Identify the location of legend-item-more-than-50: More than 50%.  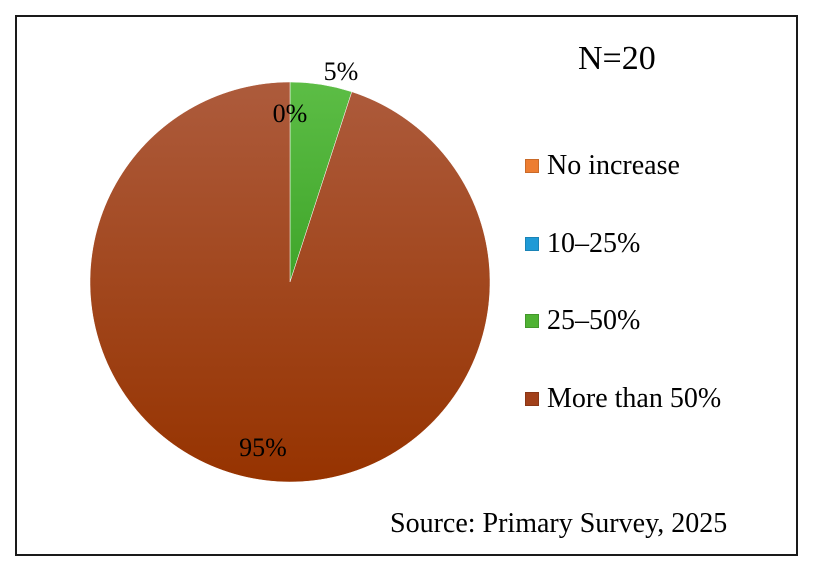
(623, 399).